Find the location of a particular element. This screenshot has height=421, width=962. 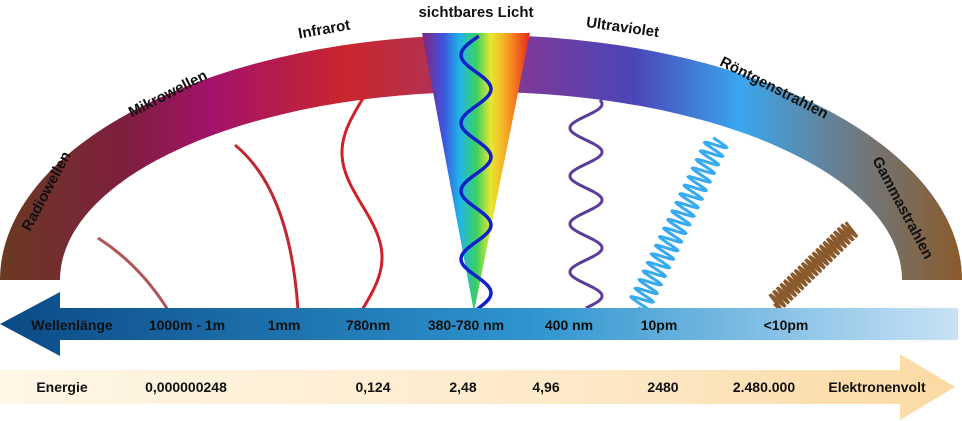

energy-axis-label: Energie is located at coordinates (62, 387).